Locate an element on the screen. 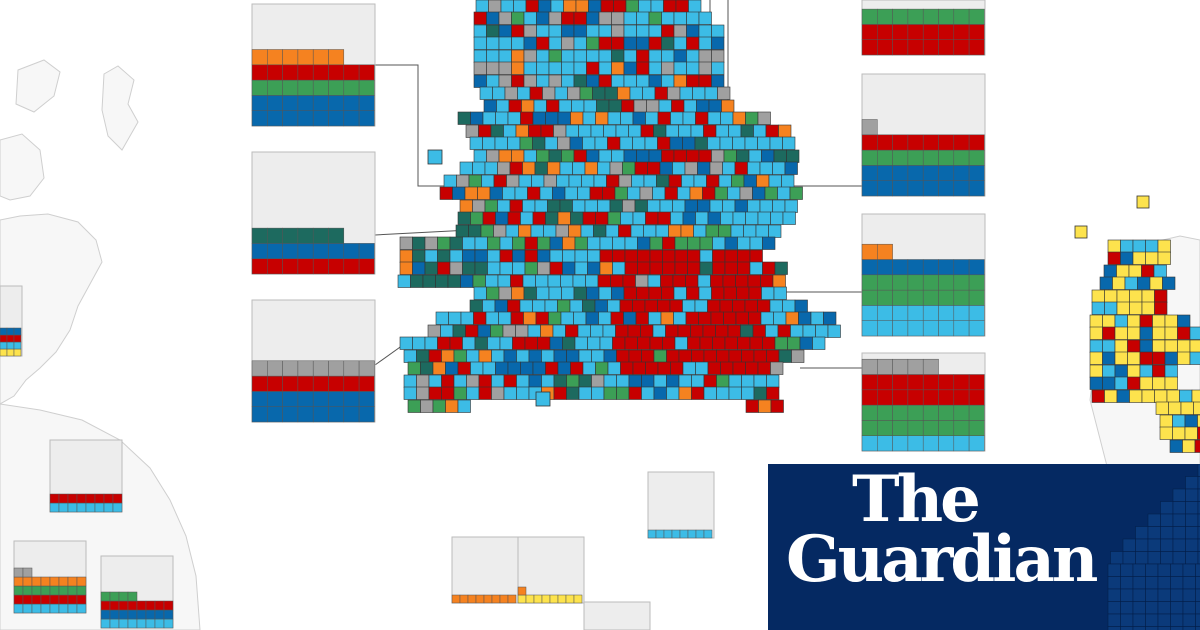  guardian-logo: The Guardian is located at coordinates (942, 532).